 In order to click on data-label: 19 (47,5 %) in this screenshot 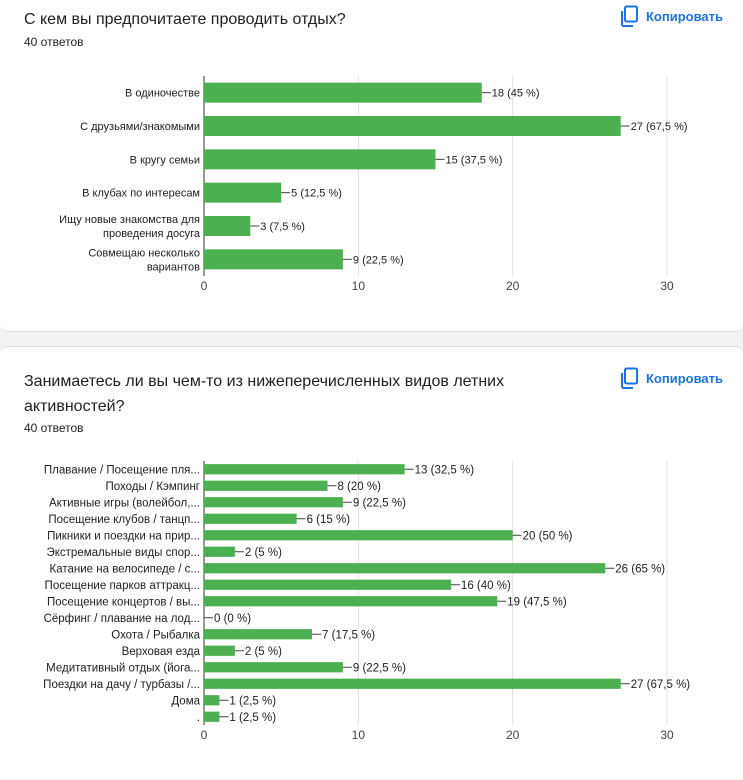, I will do `click(537, 602)`.